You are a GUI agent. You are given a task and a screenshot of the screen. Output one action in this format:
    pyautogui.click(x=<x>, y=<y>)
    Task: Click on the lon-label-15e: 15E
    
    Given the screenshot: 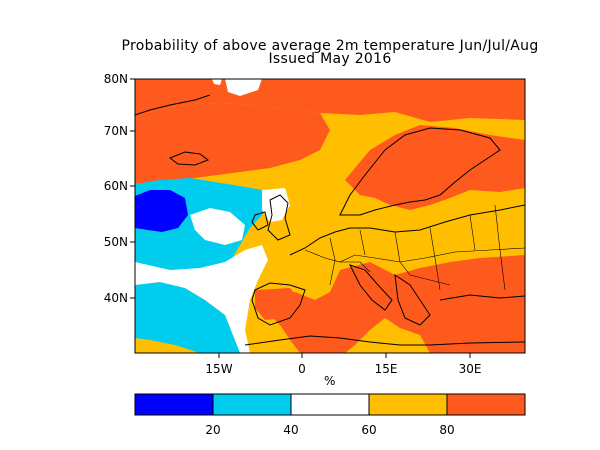 What is the action you would take?
    pyautogui.click(x=386, y=369)
    